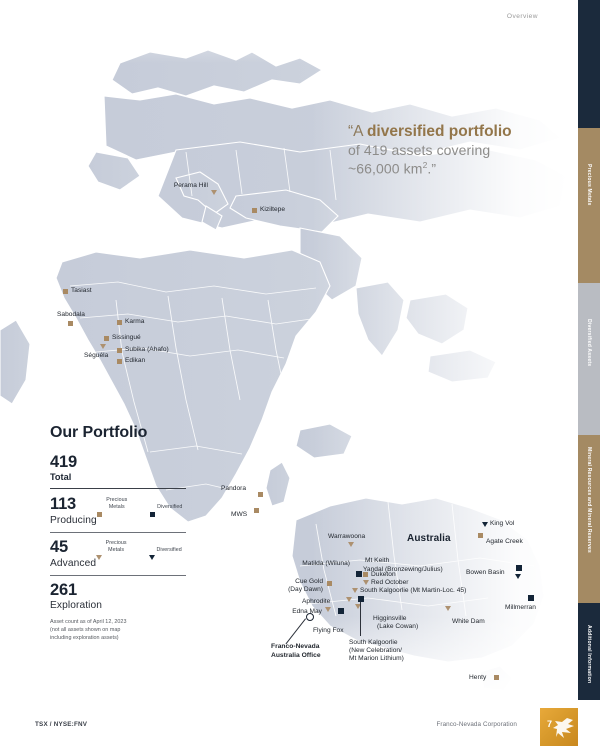 This screenshot has width=600, height=754. I want to click on tab-diversified-assets: Diversified Assets, so click(589, 359).